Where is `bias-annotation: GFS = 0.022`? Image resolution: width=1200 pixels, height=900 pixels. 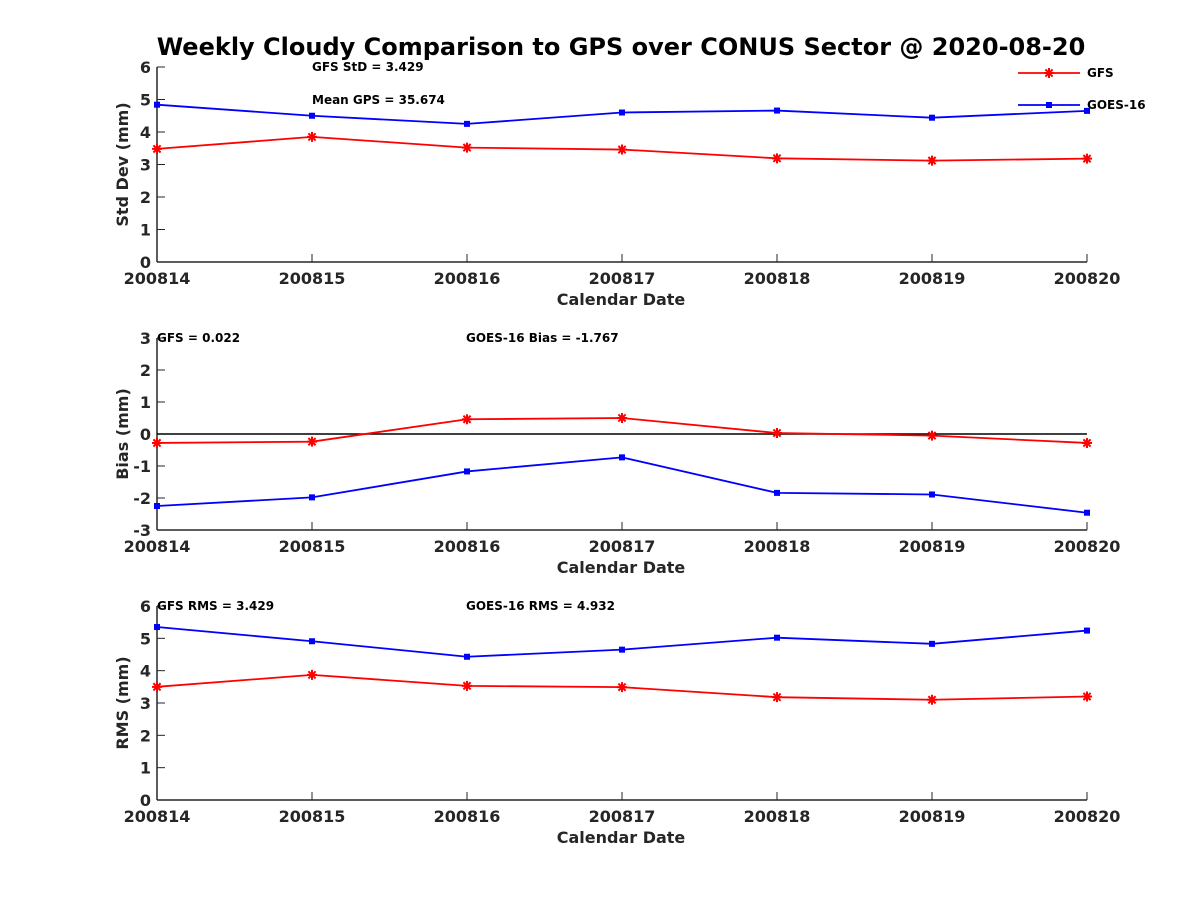
bias-annotation: GFS = 0.022 is located at coordinates (198, 338).